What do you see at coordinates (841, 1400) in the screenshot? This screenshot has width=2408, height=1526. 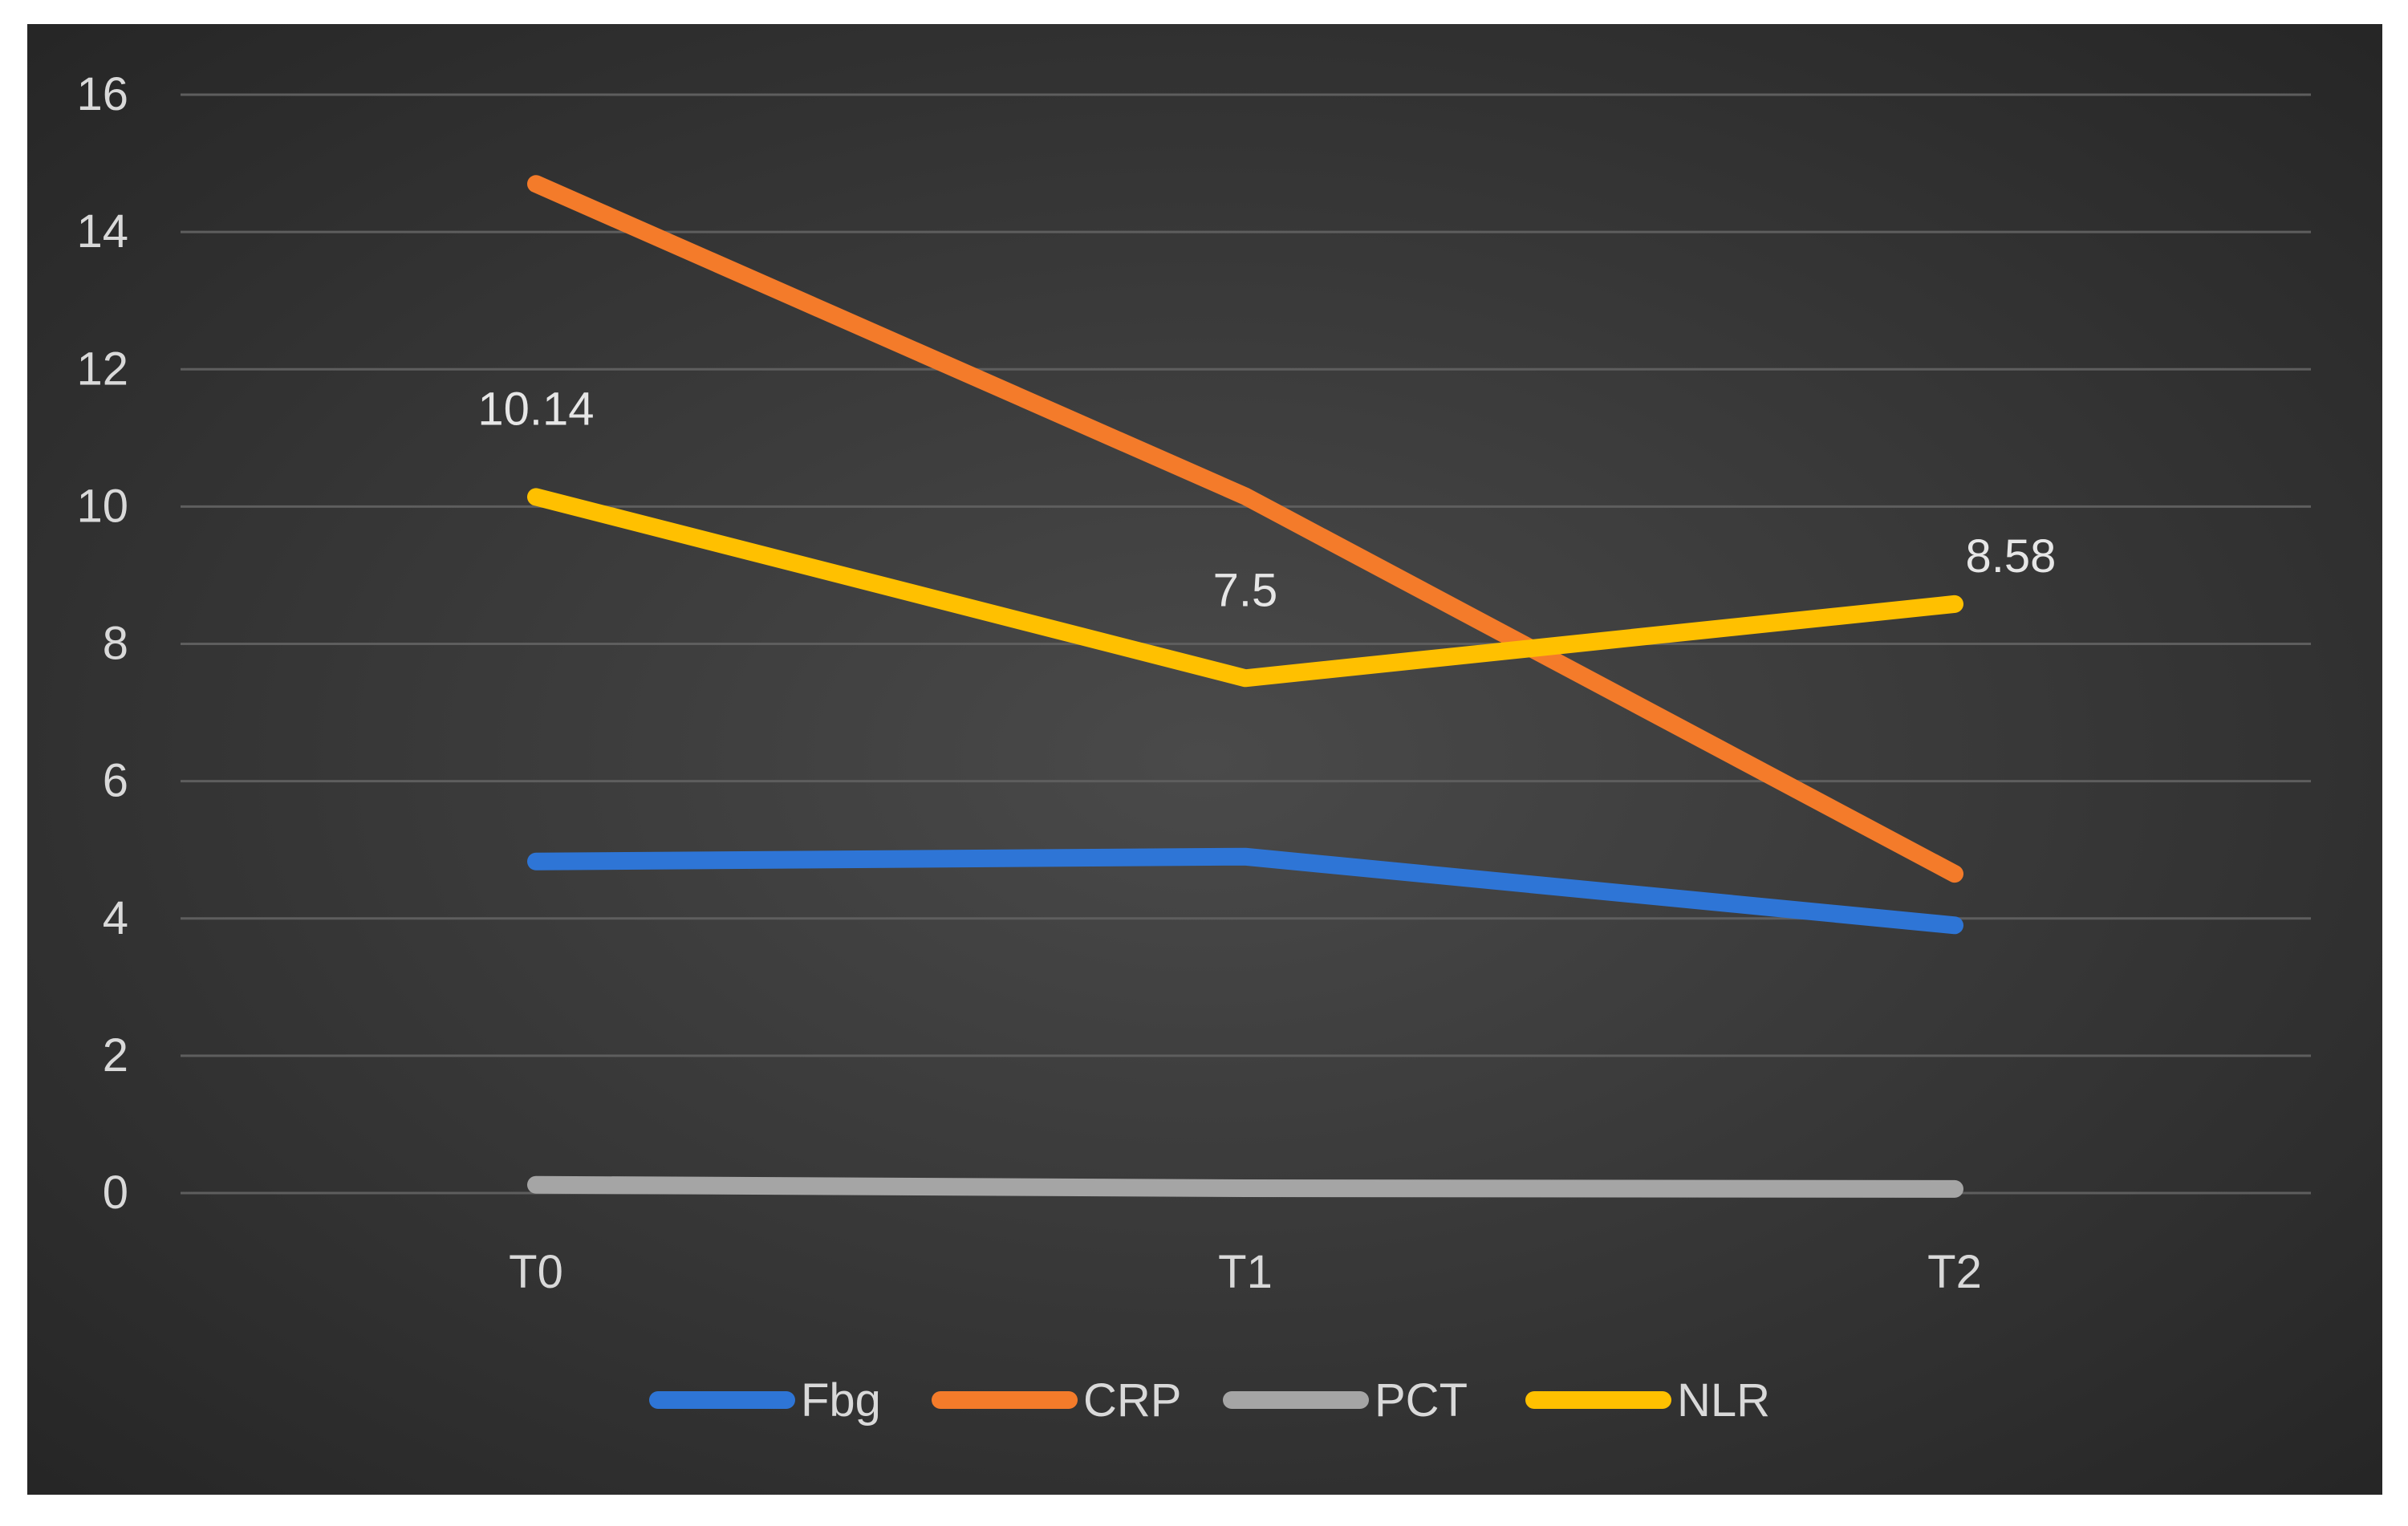 I see `legend-label: Fbg` at bounding box center [841, 1400].